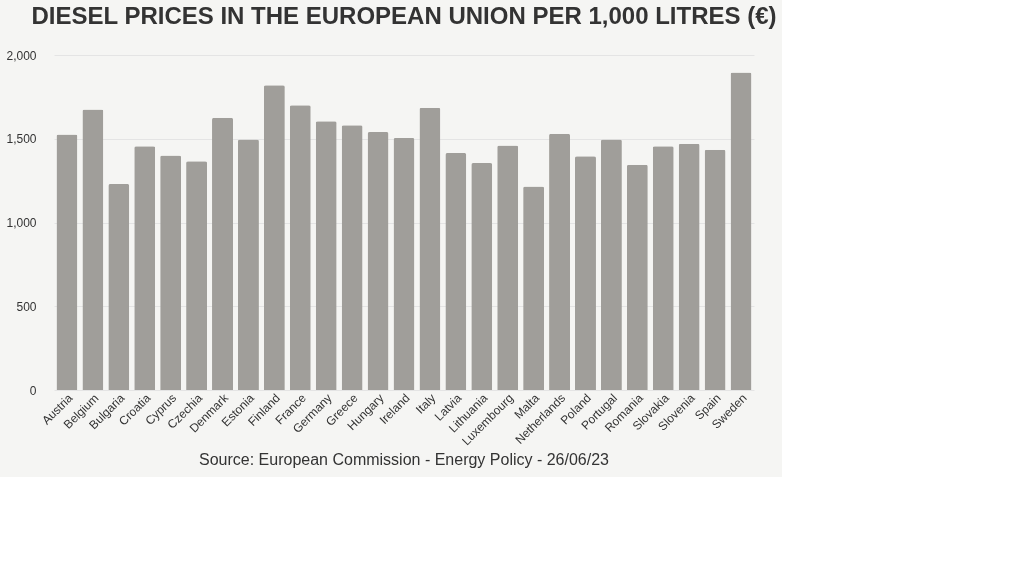 Image resolution: width=1024 pixels, height=576 pixels. What do you see at coordinates (33, 390) in the screenshot?
I see `y-tick-label: 0` at bounding box center [33, 390].